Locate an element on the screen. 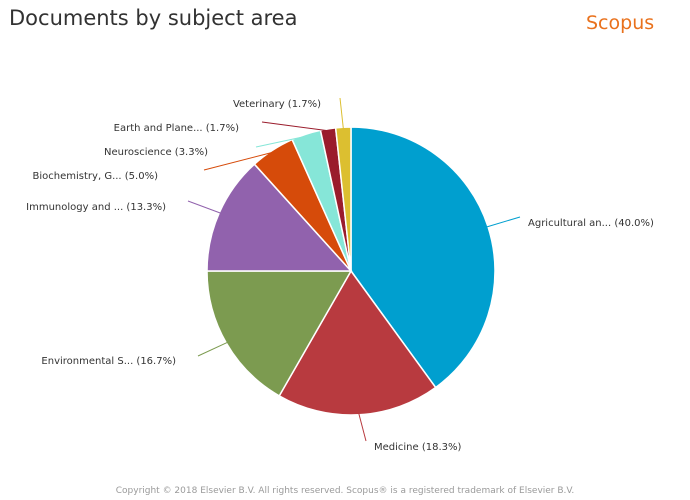 The image size is (690, 500). slice-label-0: Agricultural an... (40.0%) is located at coordinates (591, 223).